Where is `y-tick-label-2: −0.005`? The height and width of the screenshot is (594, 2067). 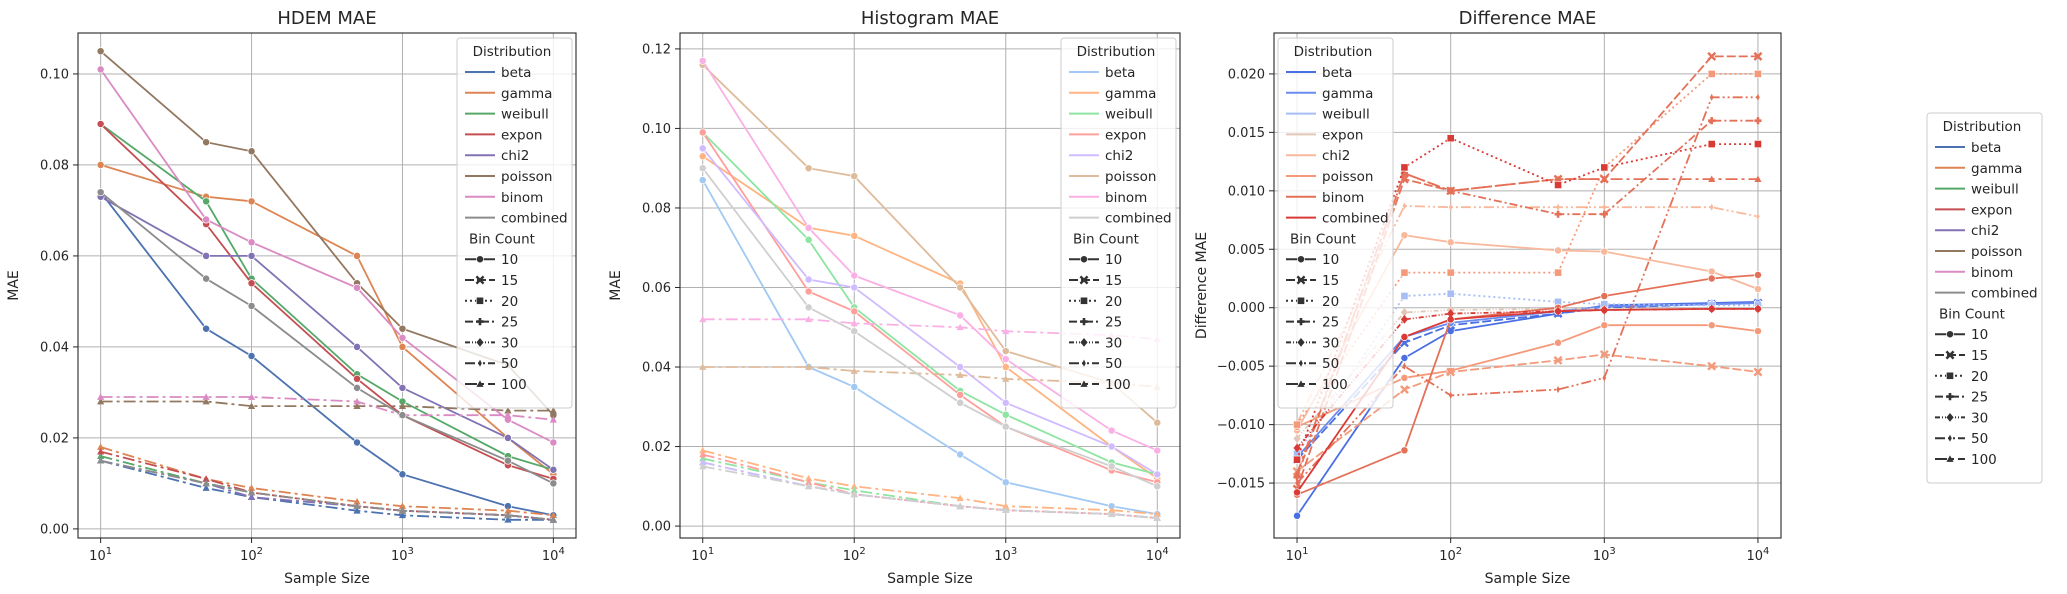
y-tick-label-2: −0.005 is located at coordinates (1241, 367).